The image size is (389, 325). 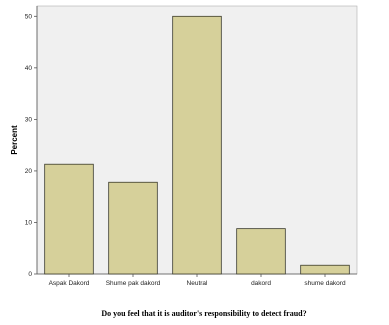 What do you see at coordinates (29, 223) in the screenshot?
I see `y-tick-label: 10` at bounding box center [29, 223].